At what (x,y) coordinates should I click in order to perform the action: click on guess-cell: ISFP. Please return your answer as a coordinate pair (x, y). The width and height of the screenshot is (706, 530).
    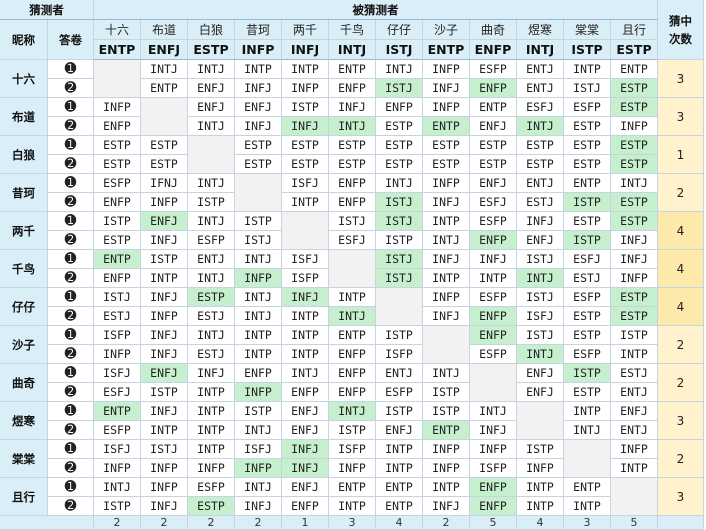
    Looking at the image, I should click on (117, 335).